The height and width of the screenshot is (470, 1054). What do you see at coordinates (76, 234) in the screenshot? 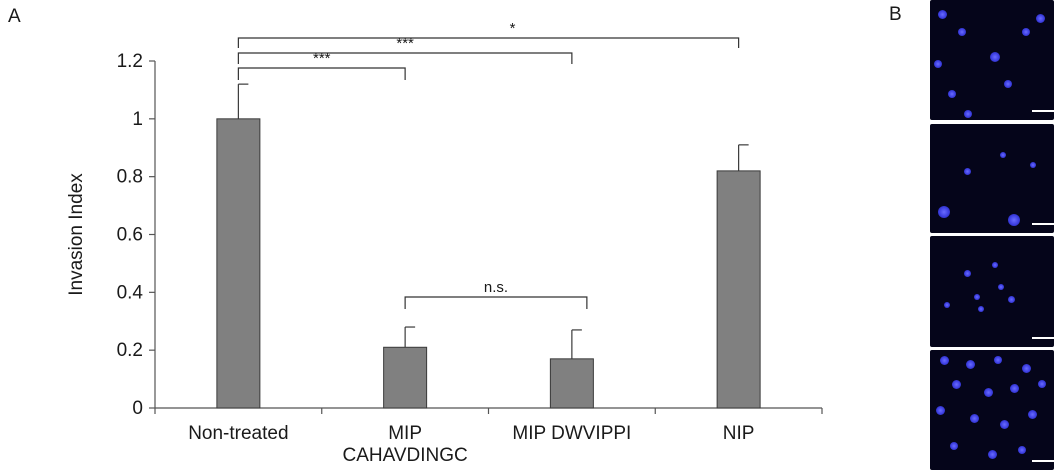
I see `y-axis-label: Invasion Index` at bounding box center [76, 234].